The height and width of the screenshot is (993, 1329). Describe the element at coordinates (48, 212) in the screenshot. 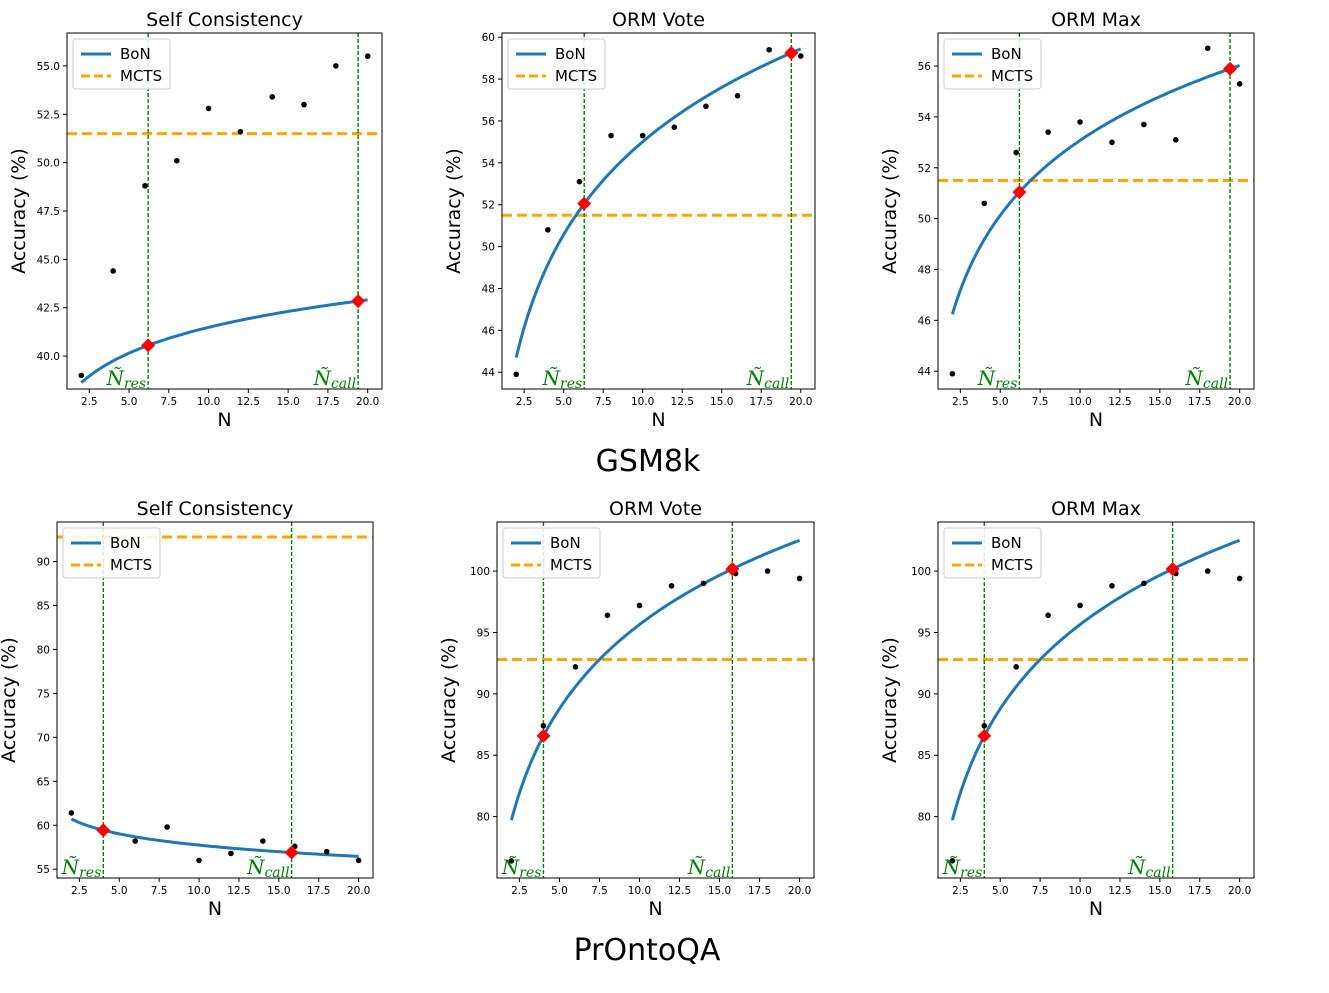

I see `y-tick-label: 47.5` at that location.